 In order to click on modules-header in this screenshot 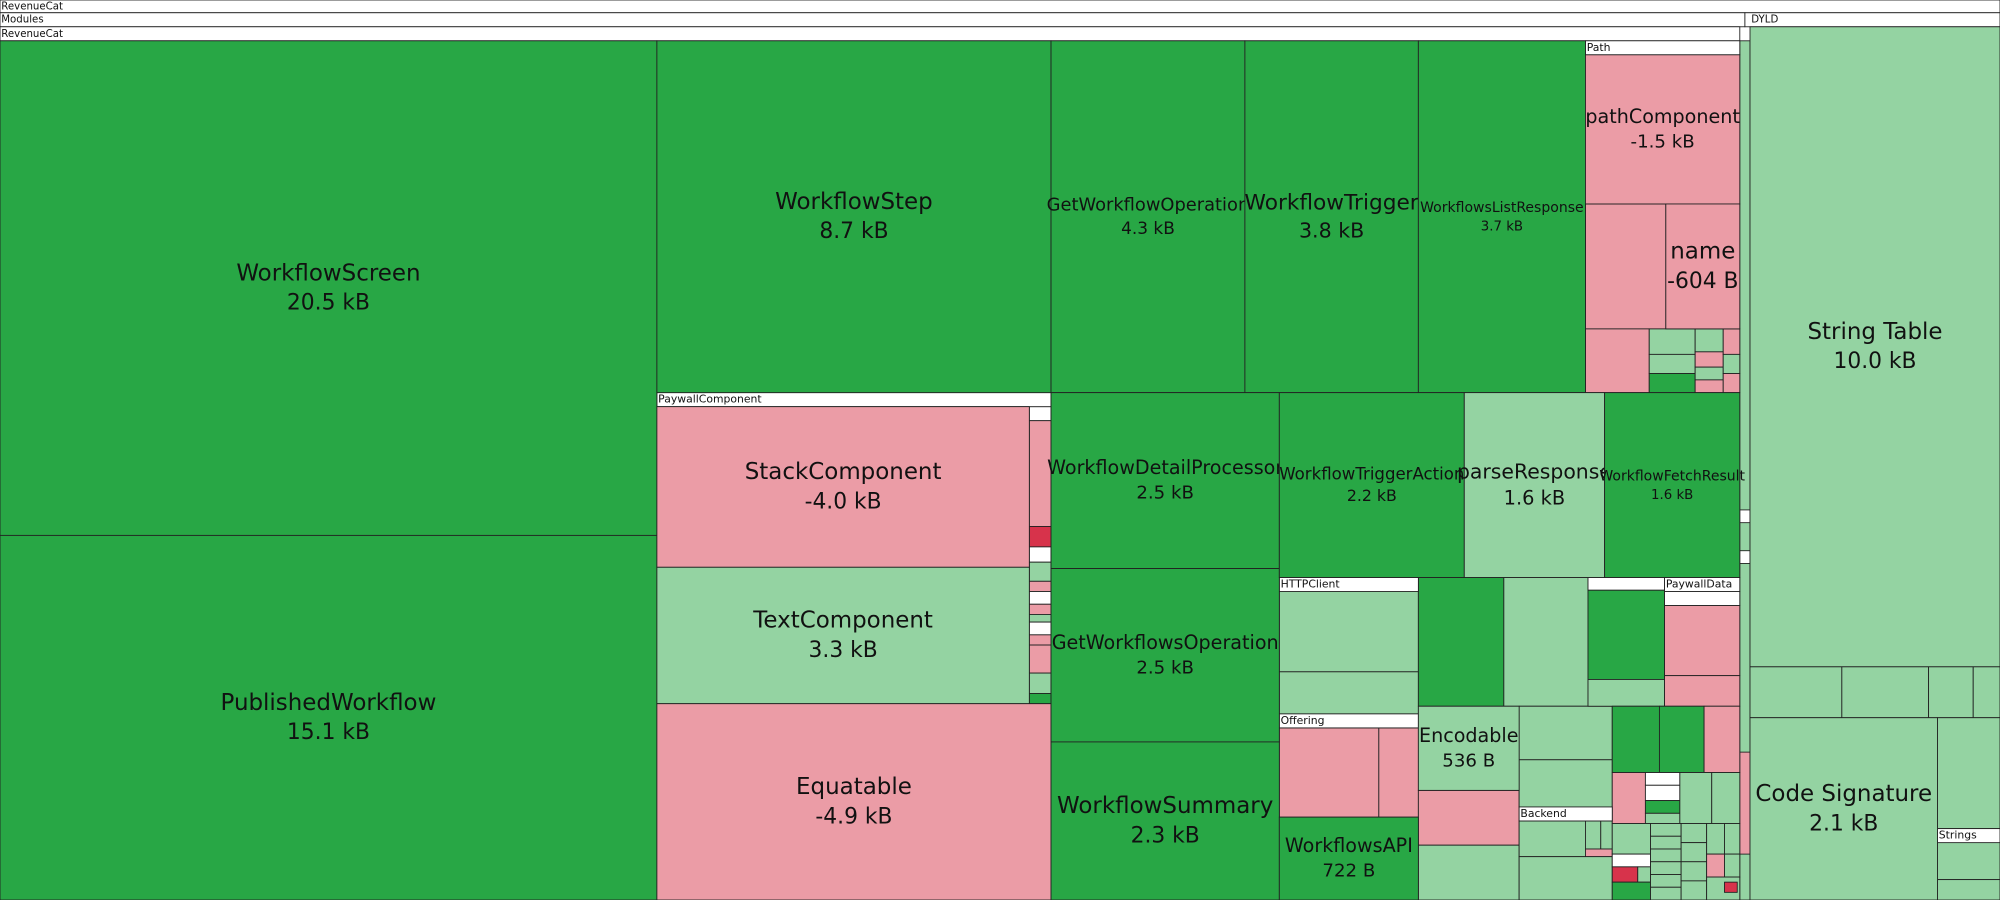, I will do `click(873, 20)`.